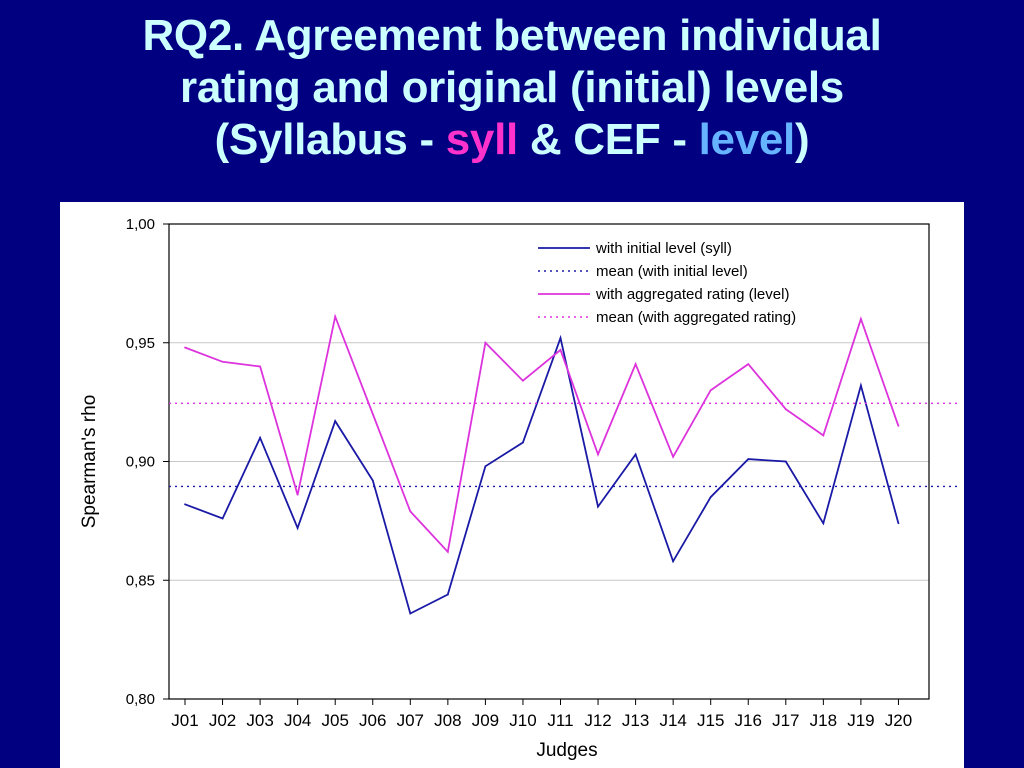  Describe the element at coordinates (512, 35) in the screenshot. I see `title-line-1: RQ2. Agreement between individual` at that location.